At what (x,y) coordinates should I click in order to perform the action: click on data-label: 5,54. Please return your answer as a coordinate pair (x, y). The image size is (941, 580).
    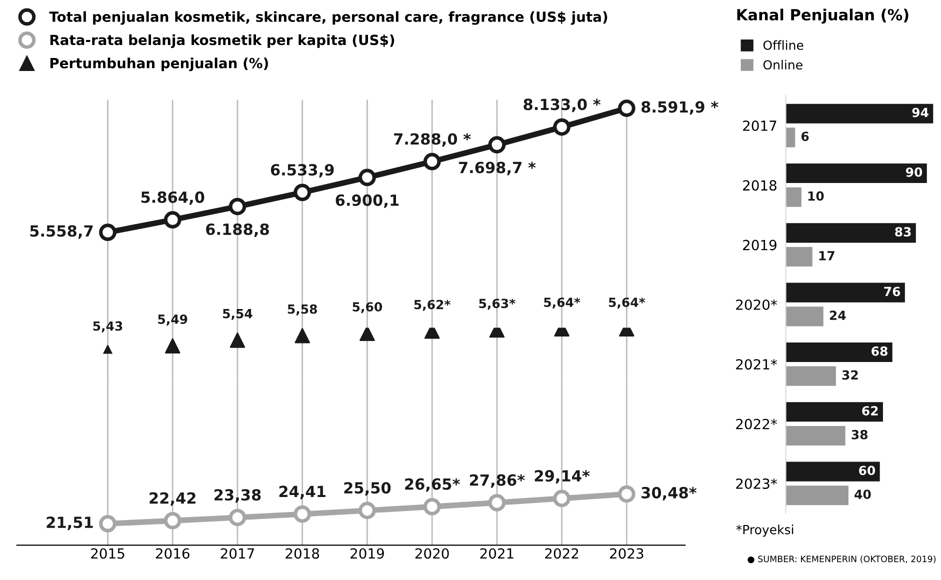
    Looking at the image, I should click on (237, 314).